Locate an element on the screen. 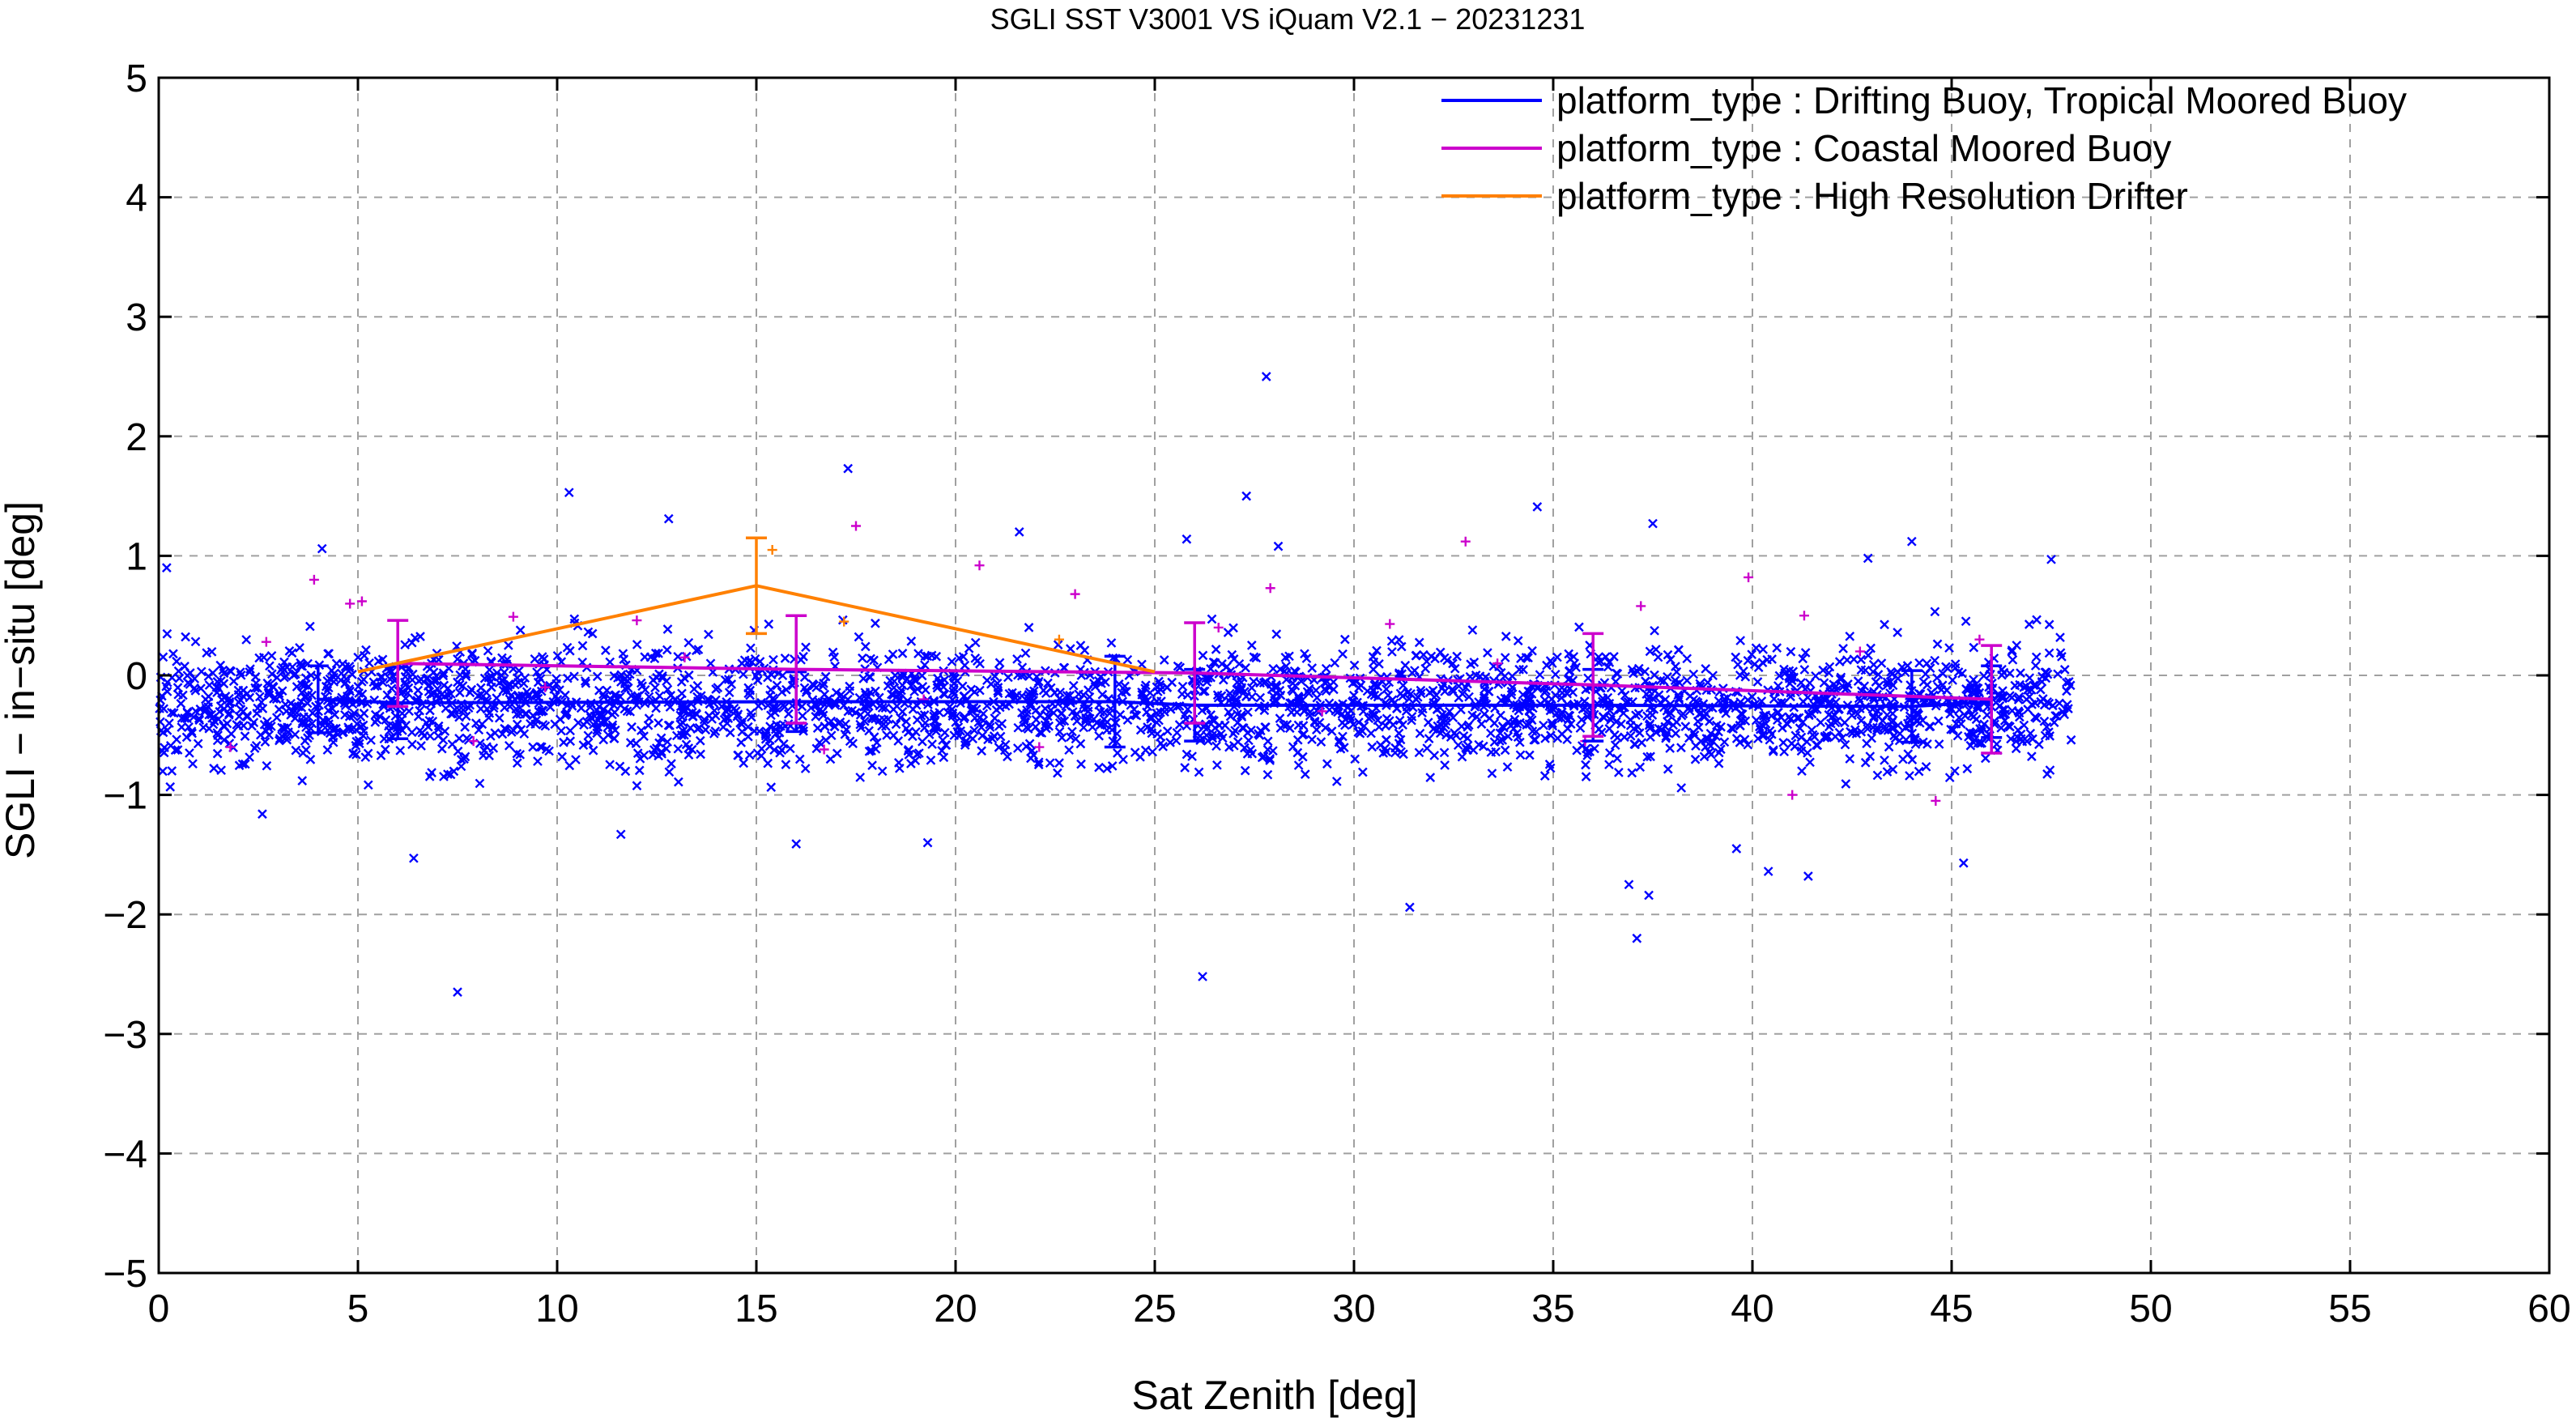 The image size is (2576, 1422). series-2-point is located at coordinates (1859, 651).